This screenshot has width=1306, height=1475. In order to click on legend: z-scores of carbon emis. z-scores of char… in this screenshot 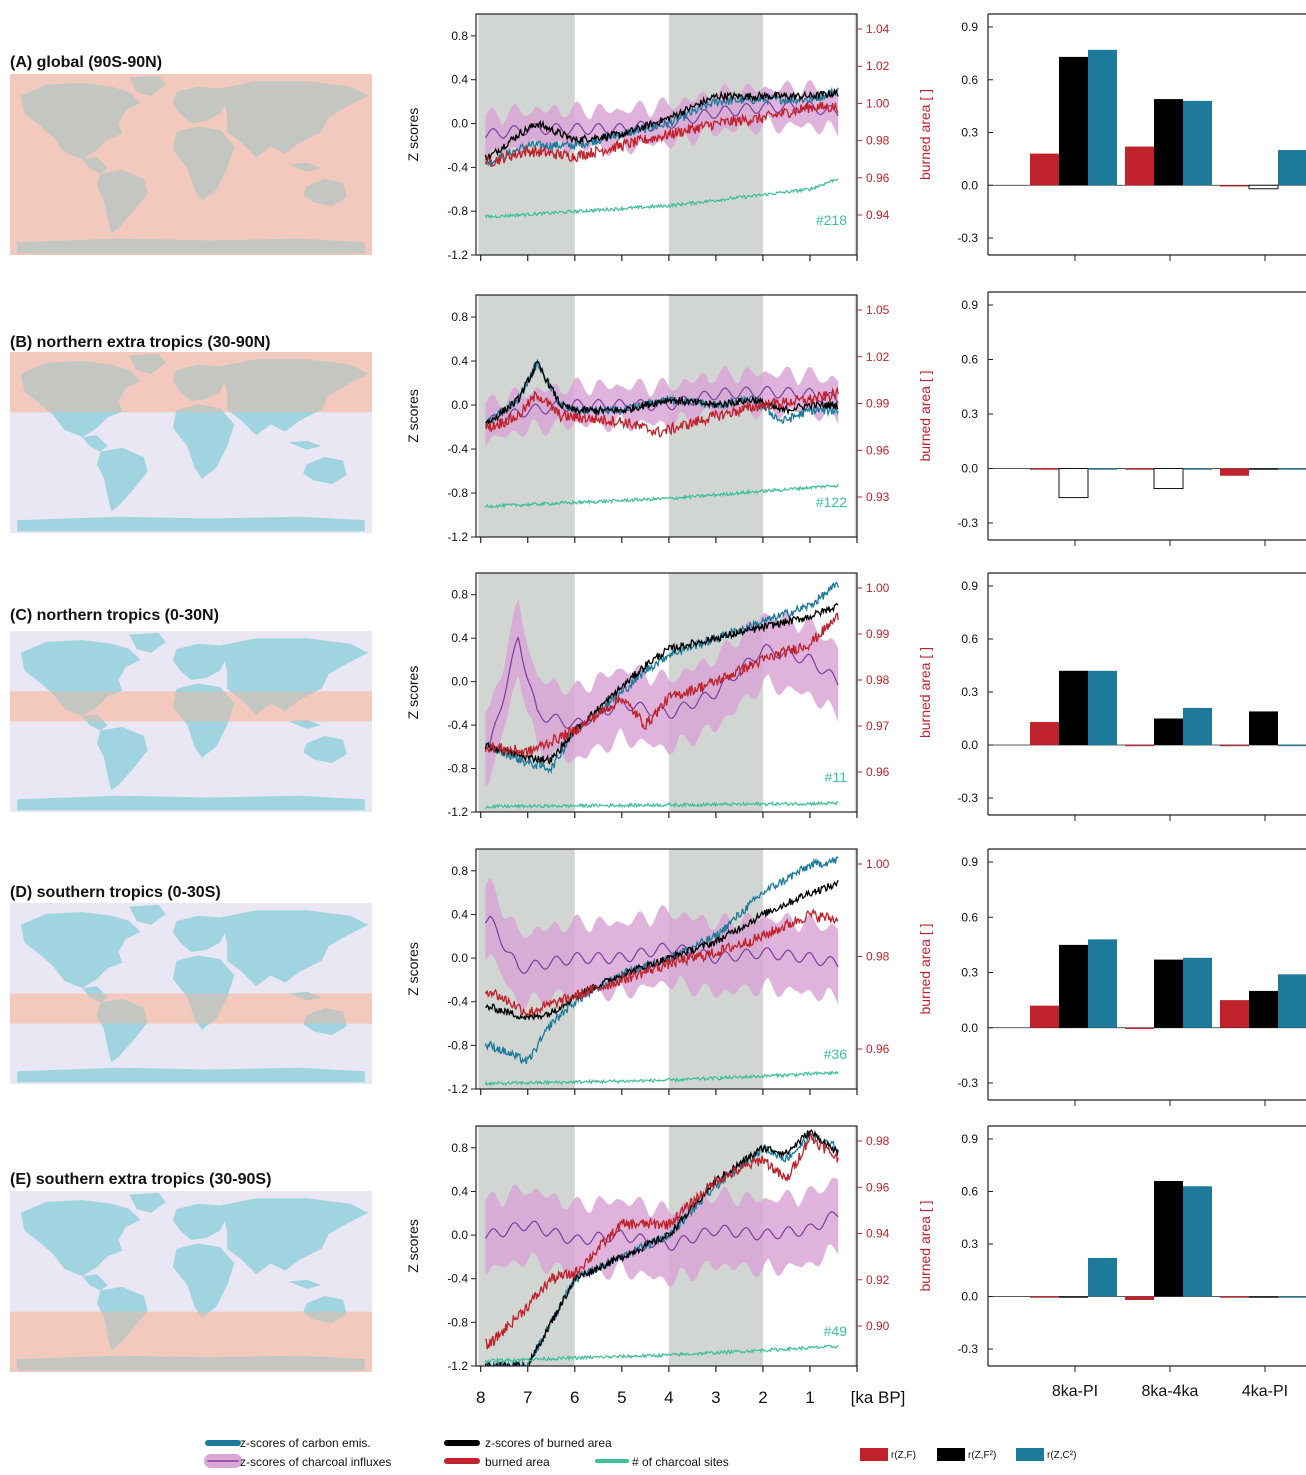, I will do `click(640, 1452)`.